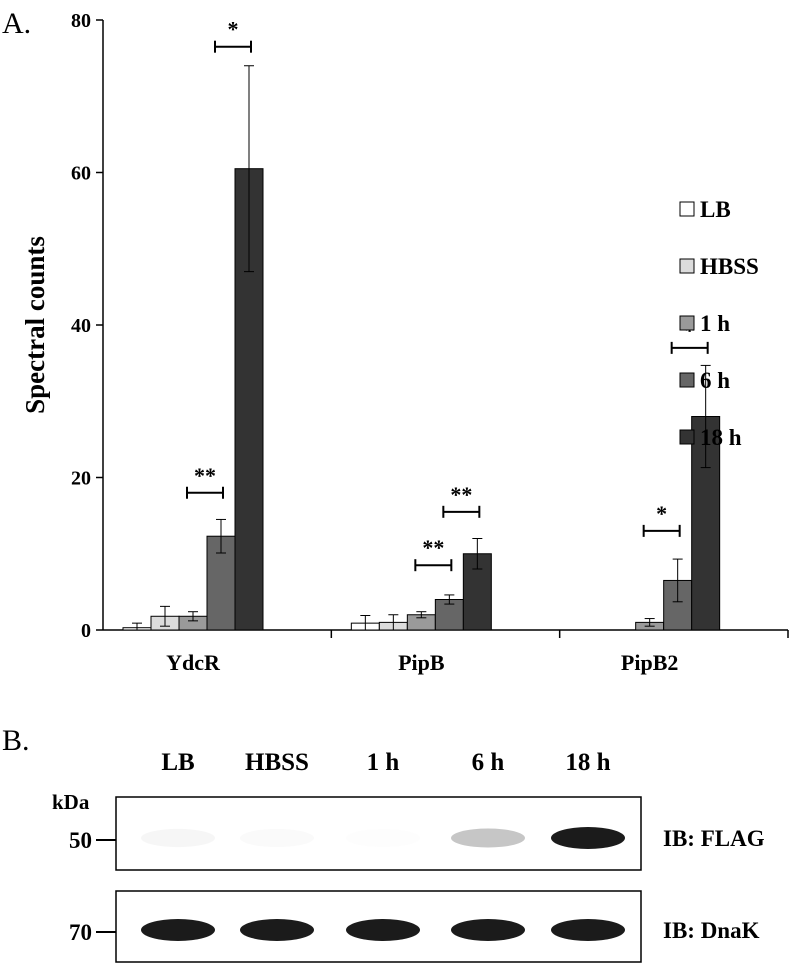 This screenshot has height=966, width=800. I want to click on lane-label: 6 h, so click(488, 762).